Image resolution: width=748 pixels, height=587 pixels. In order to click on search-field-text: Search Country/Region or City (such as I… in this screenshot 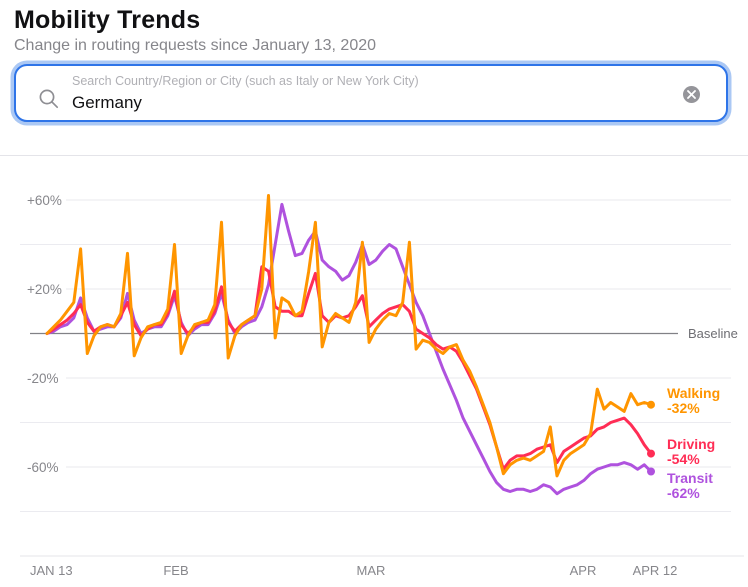, I will do `click(369, 93)`.